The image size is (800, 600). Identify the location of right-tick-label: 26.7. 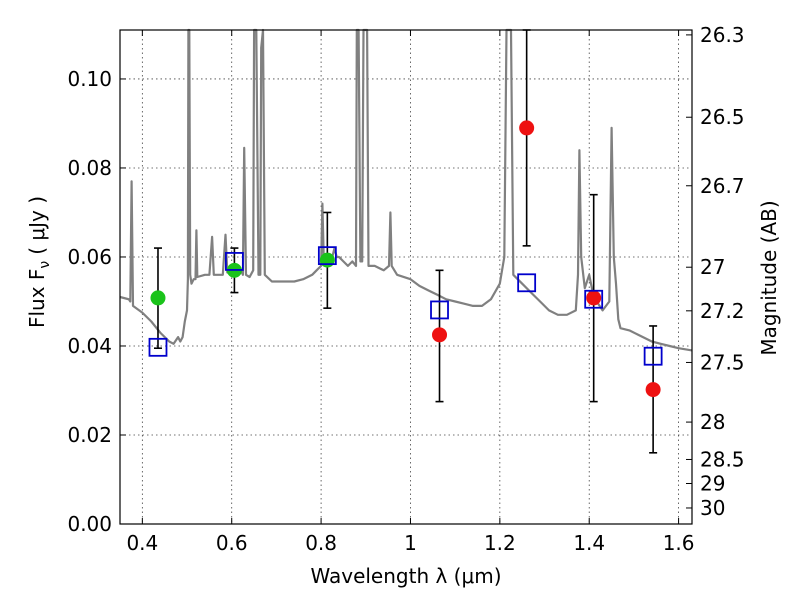
(722, 186).